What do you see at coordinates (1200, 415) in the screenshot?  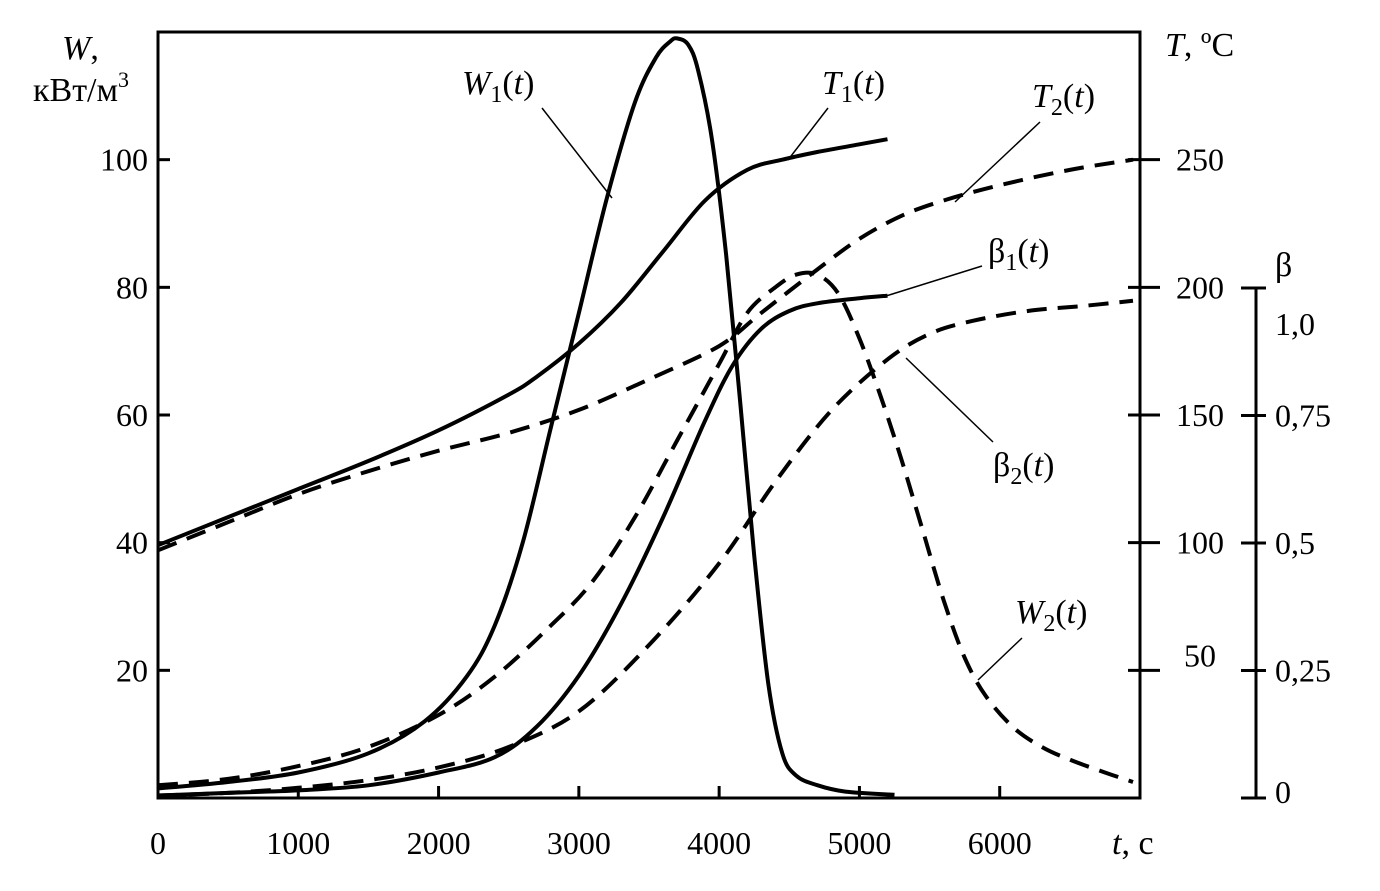 I see `y-right-t-tick-label: 150` at bounding box center [1200, 415].